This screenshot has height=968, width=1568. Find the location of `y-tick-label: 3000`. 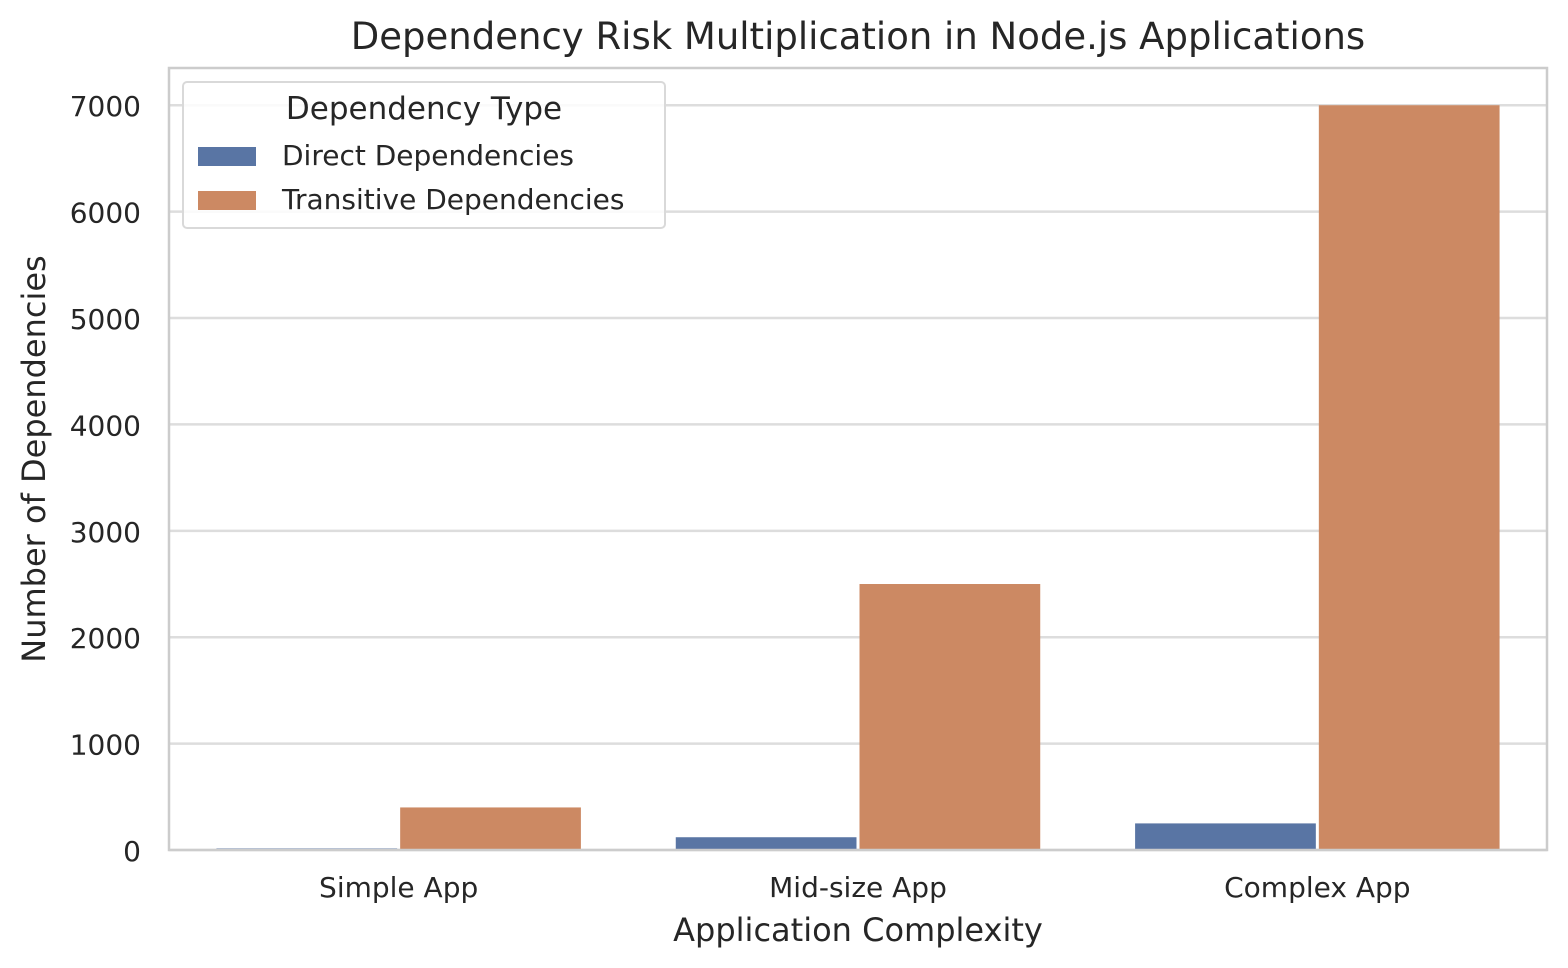

y-tick-label: 3000 is located at coordinates (105, 532).